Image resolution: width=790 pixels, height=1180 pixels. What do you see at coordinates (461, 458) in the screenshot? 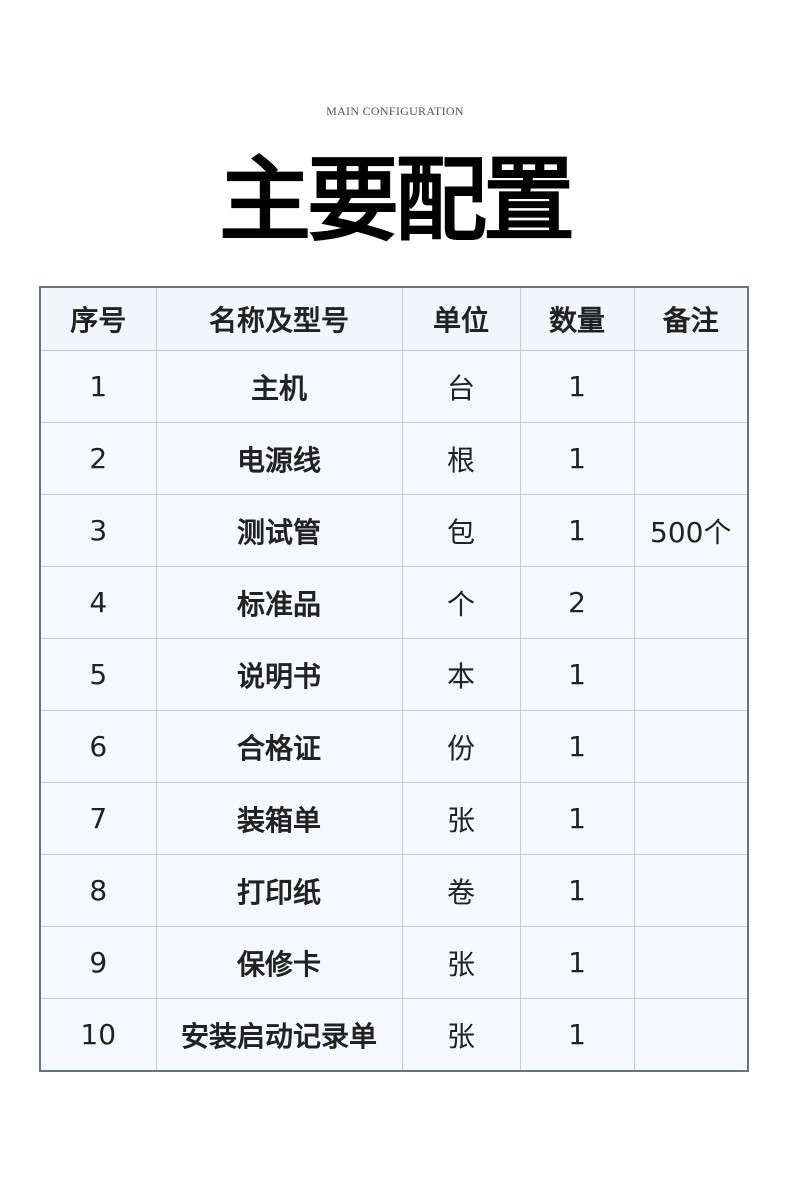
I see `table-cell: 根` at bounding box center [461, 458].